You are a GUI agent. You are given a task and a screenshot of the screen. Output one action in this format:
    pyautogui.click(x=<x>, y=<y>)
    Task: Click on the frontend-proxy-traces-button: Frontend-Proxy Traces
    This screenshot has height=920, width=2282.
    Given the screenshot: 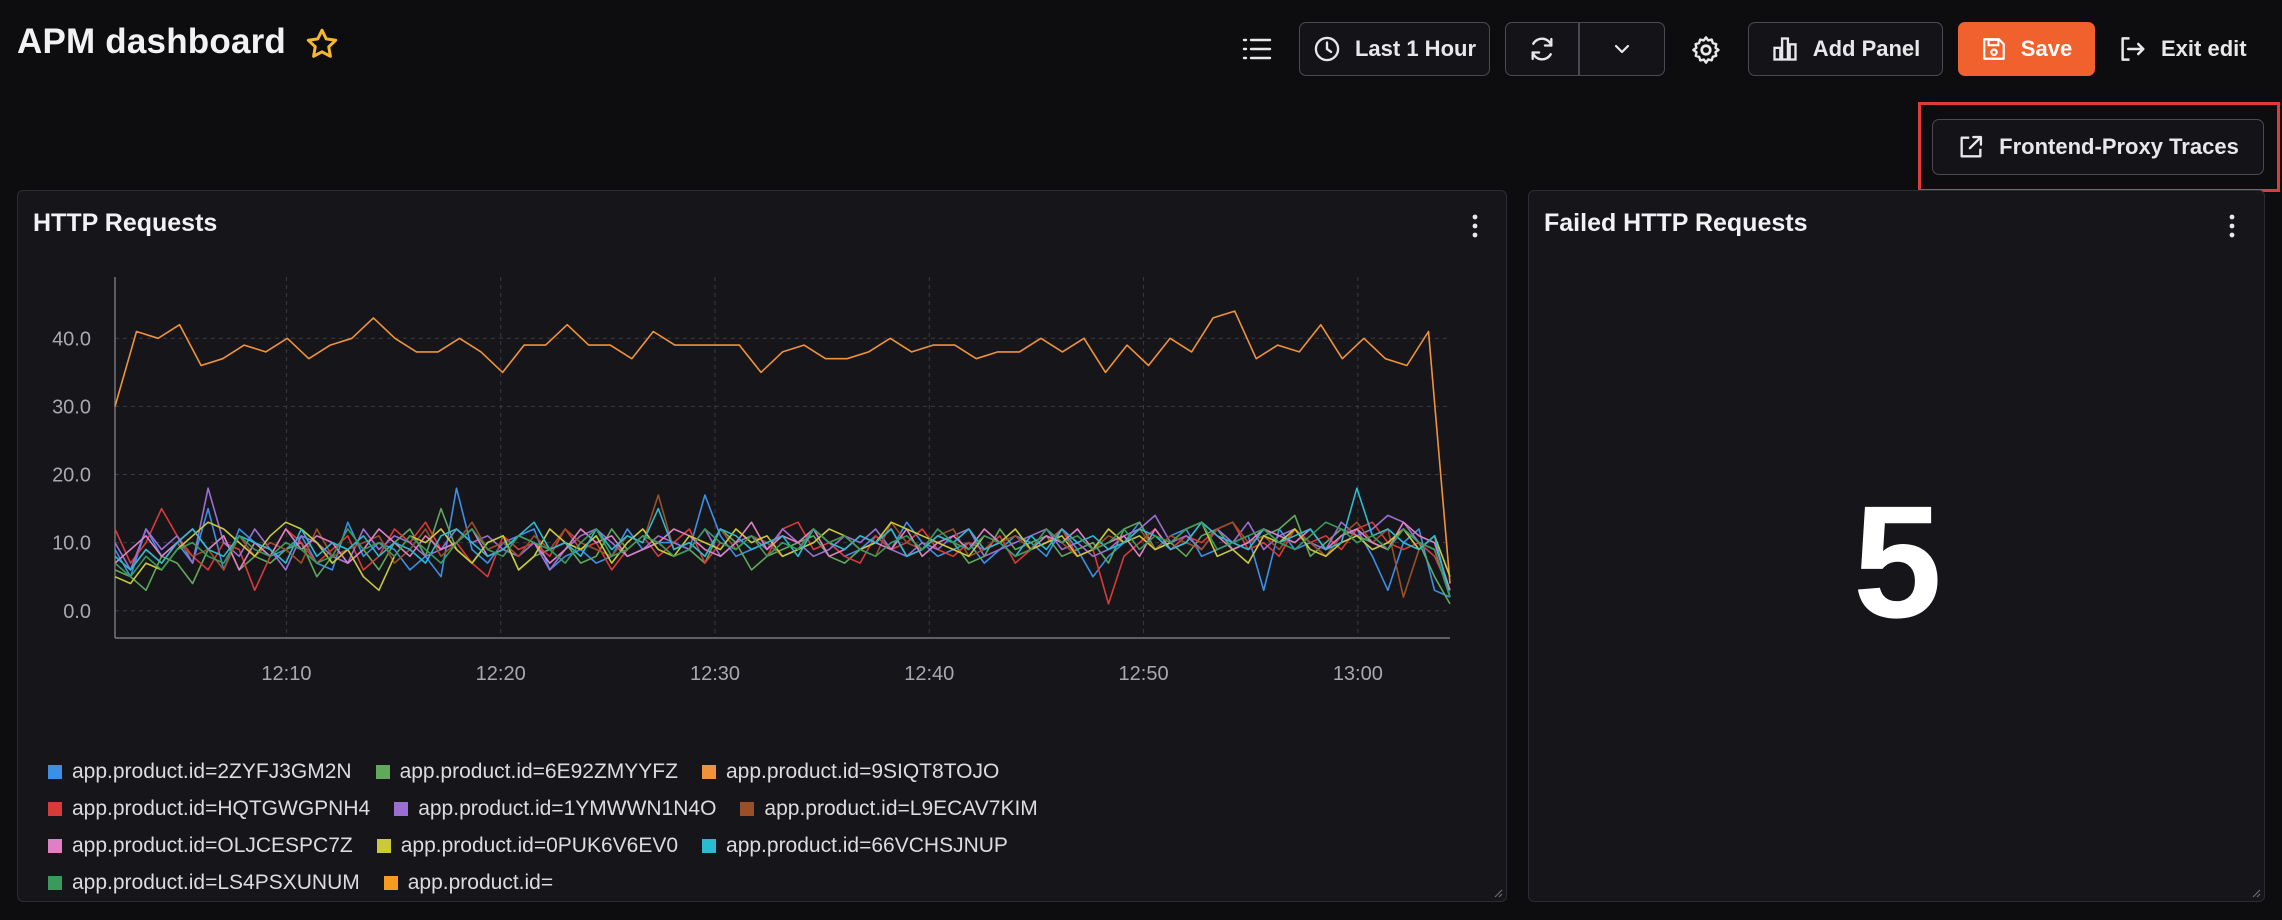 What is the action you would take?
    pyautogui.click(x=2098, y=147)
    